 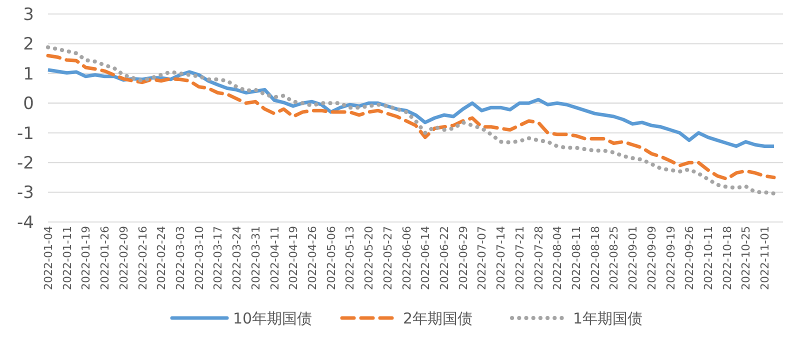 I want to click on x-tick-label: 2022-08-04, so click(x=557, y=258).